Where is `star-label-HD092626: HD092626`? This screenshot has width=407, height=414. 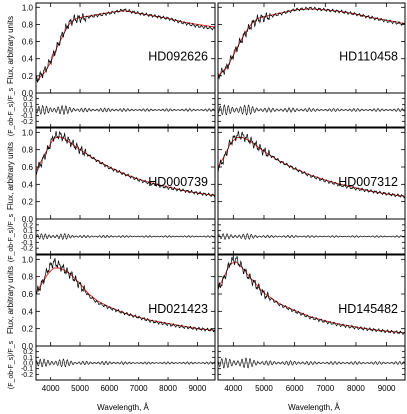 star-label-HD092626: HD092626 is located at coordinates (178, 57).